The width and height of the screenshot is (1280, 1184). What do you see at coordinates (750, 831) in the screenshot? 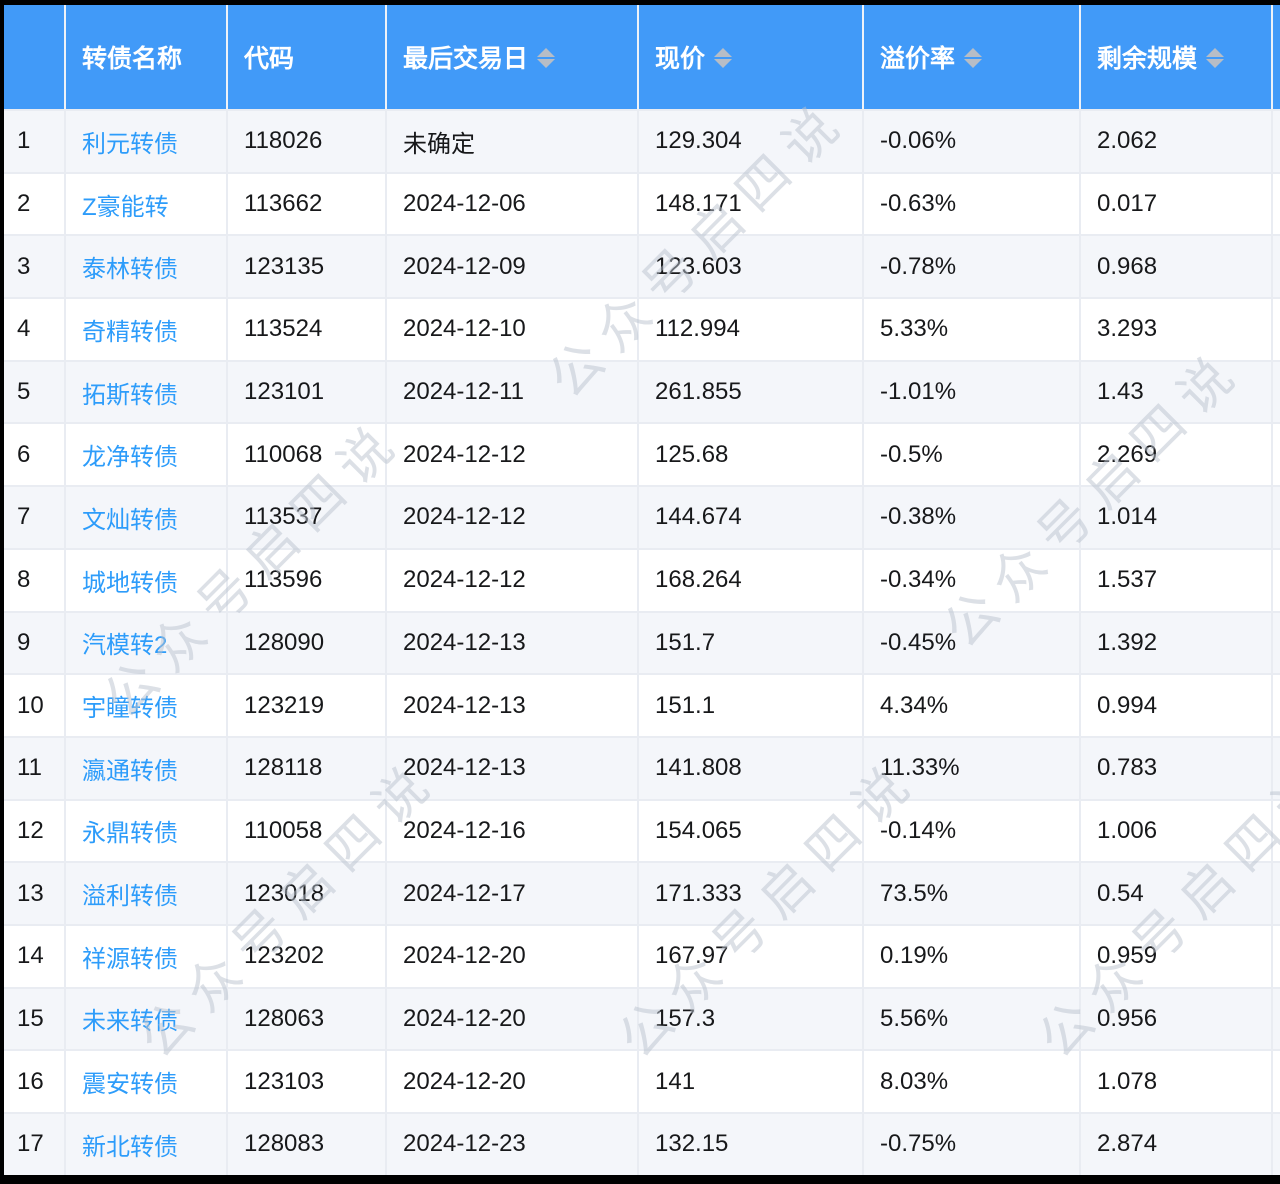
I see `price-cell: 154.065` at bounding box center [750, 831].